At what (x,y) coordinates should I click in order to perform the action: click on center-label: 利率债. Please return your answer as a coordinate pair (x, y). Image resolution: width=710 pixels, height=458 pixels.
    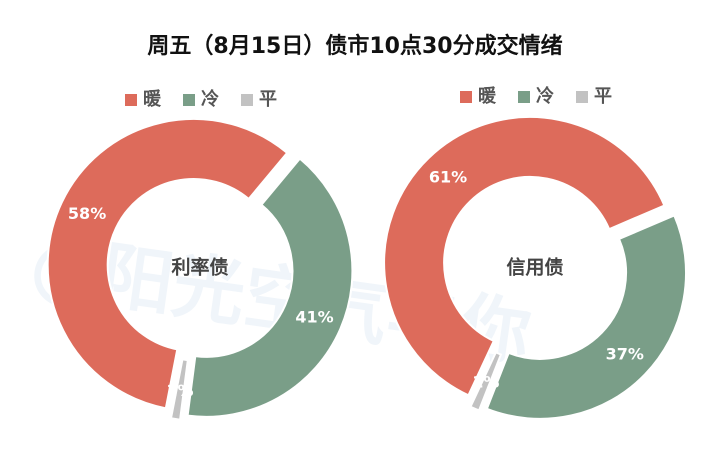
    Looking at the image, I should click on (199, 267).